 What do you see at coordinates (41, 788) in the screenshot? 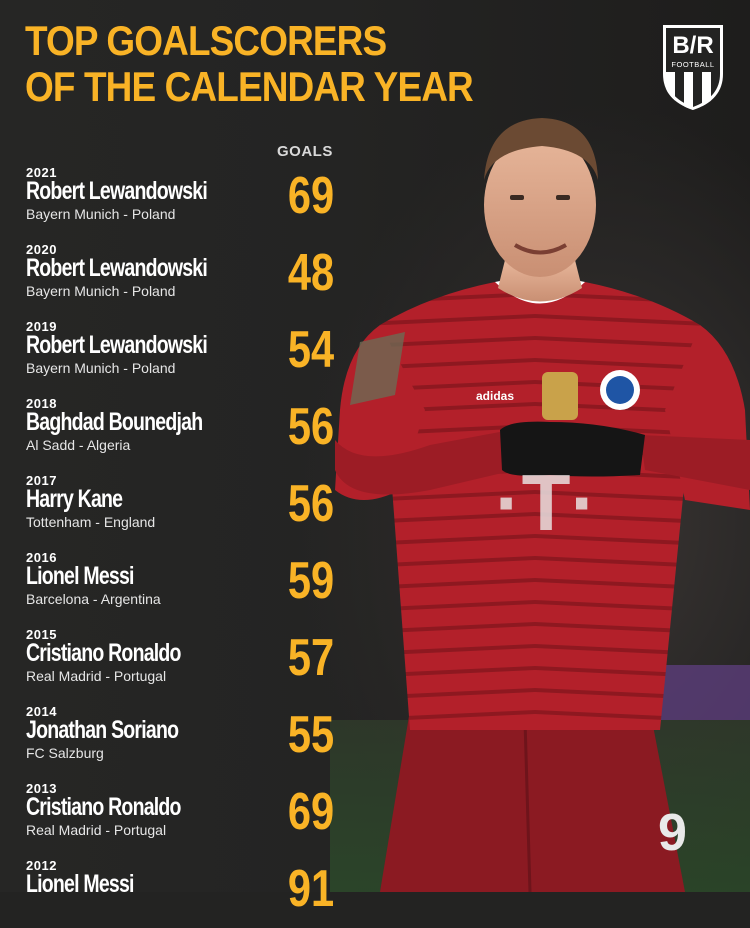
I see `year-label: 2013` at bounding box center [41, 788].